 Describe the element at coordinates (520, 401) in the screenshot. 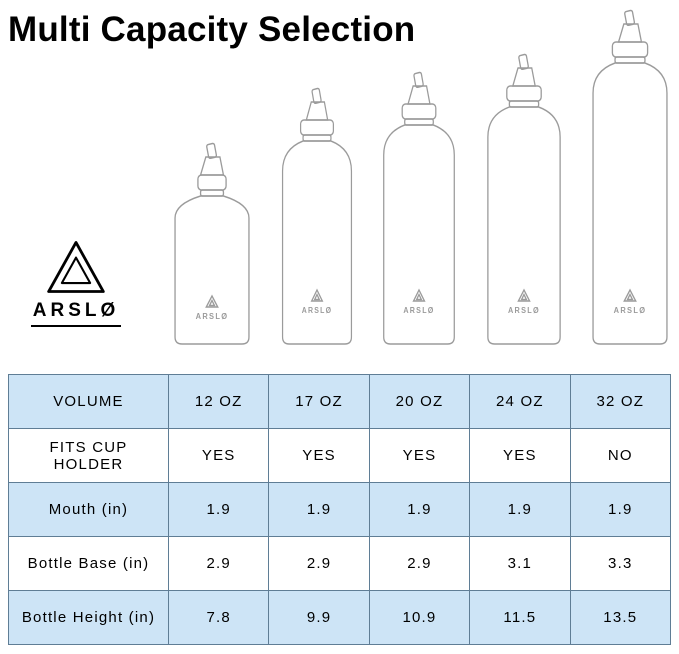

I see `value-cell: 24 OZ` at that location.